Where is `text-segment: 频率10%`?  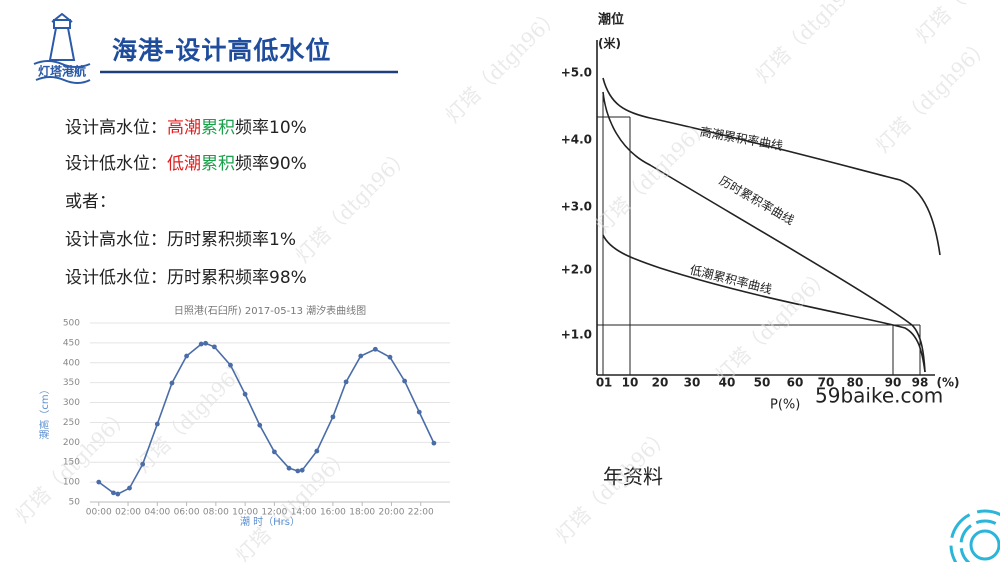
text-segment: 频率10% is located at coordinates (271, 128).